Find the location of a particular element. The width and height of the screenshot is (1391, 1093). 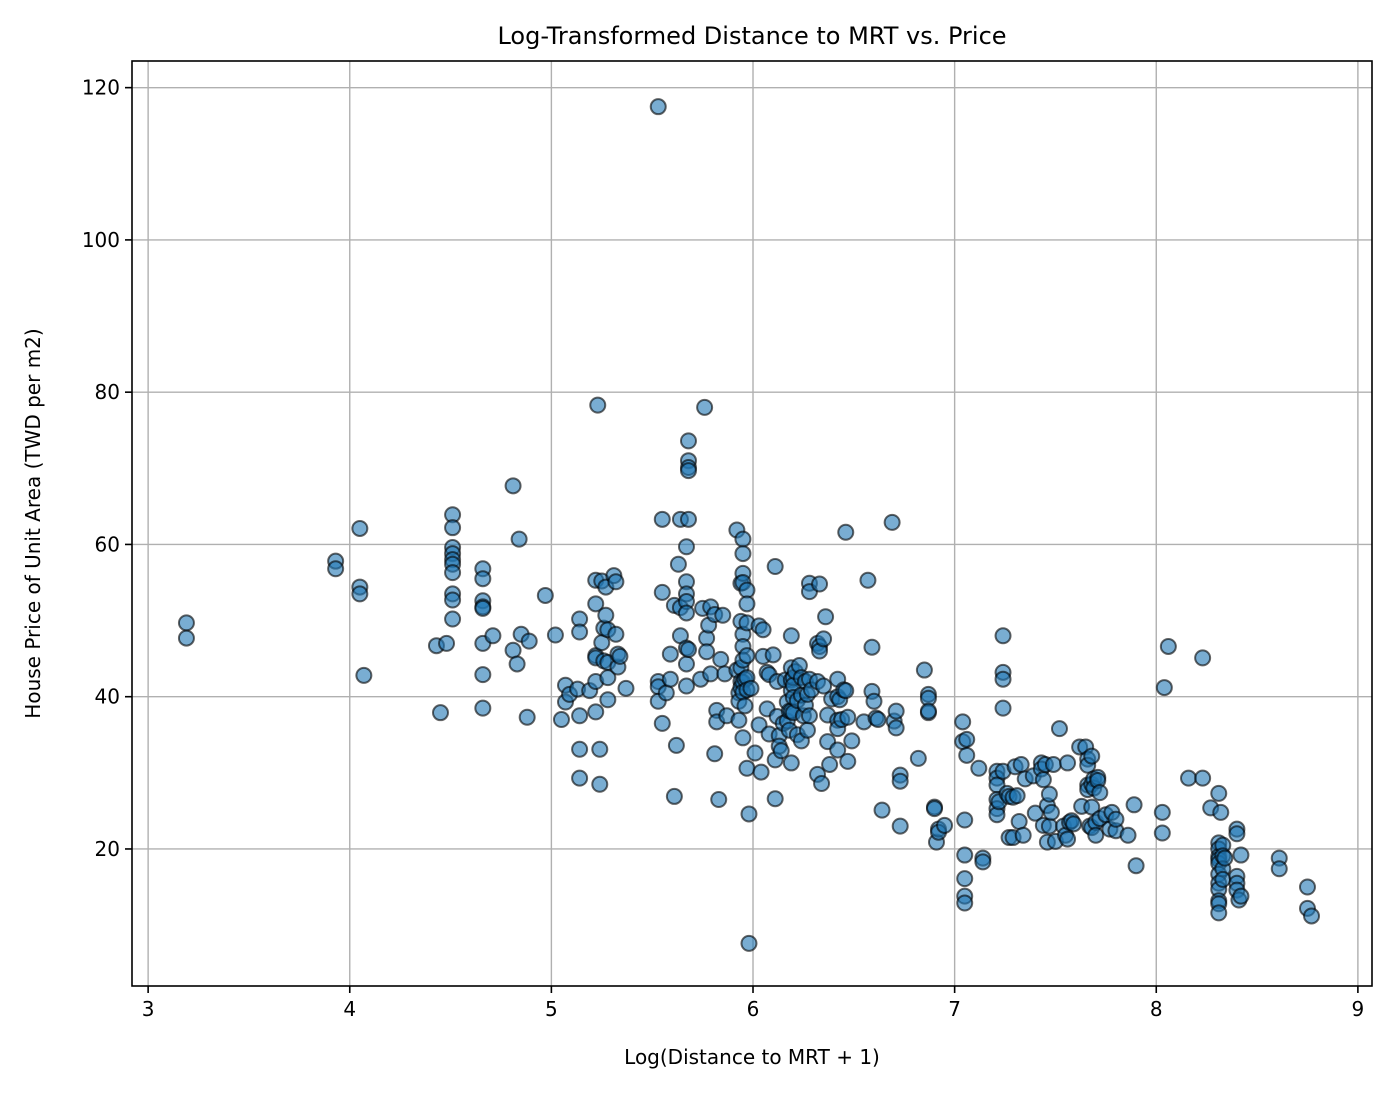

y-tick-label: 80 is located at coordinates (107, 392).